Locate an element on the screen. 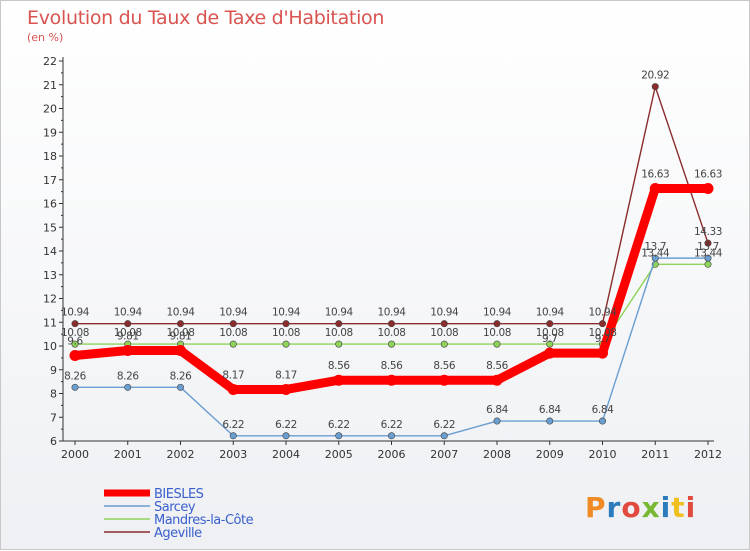  data-label: 13.44 is located at coordinates (708, 253).